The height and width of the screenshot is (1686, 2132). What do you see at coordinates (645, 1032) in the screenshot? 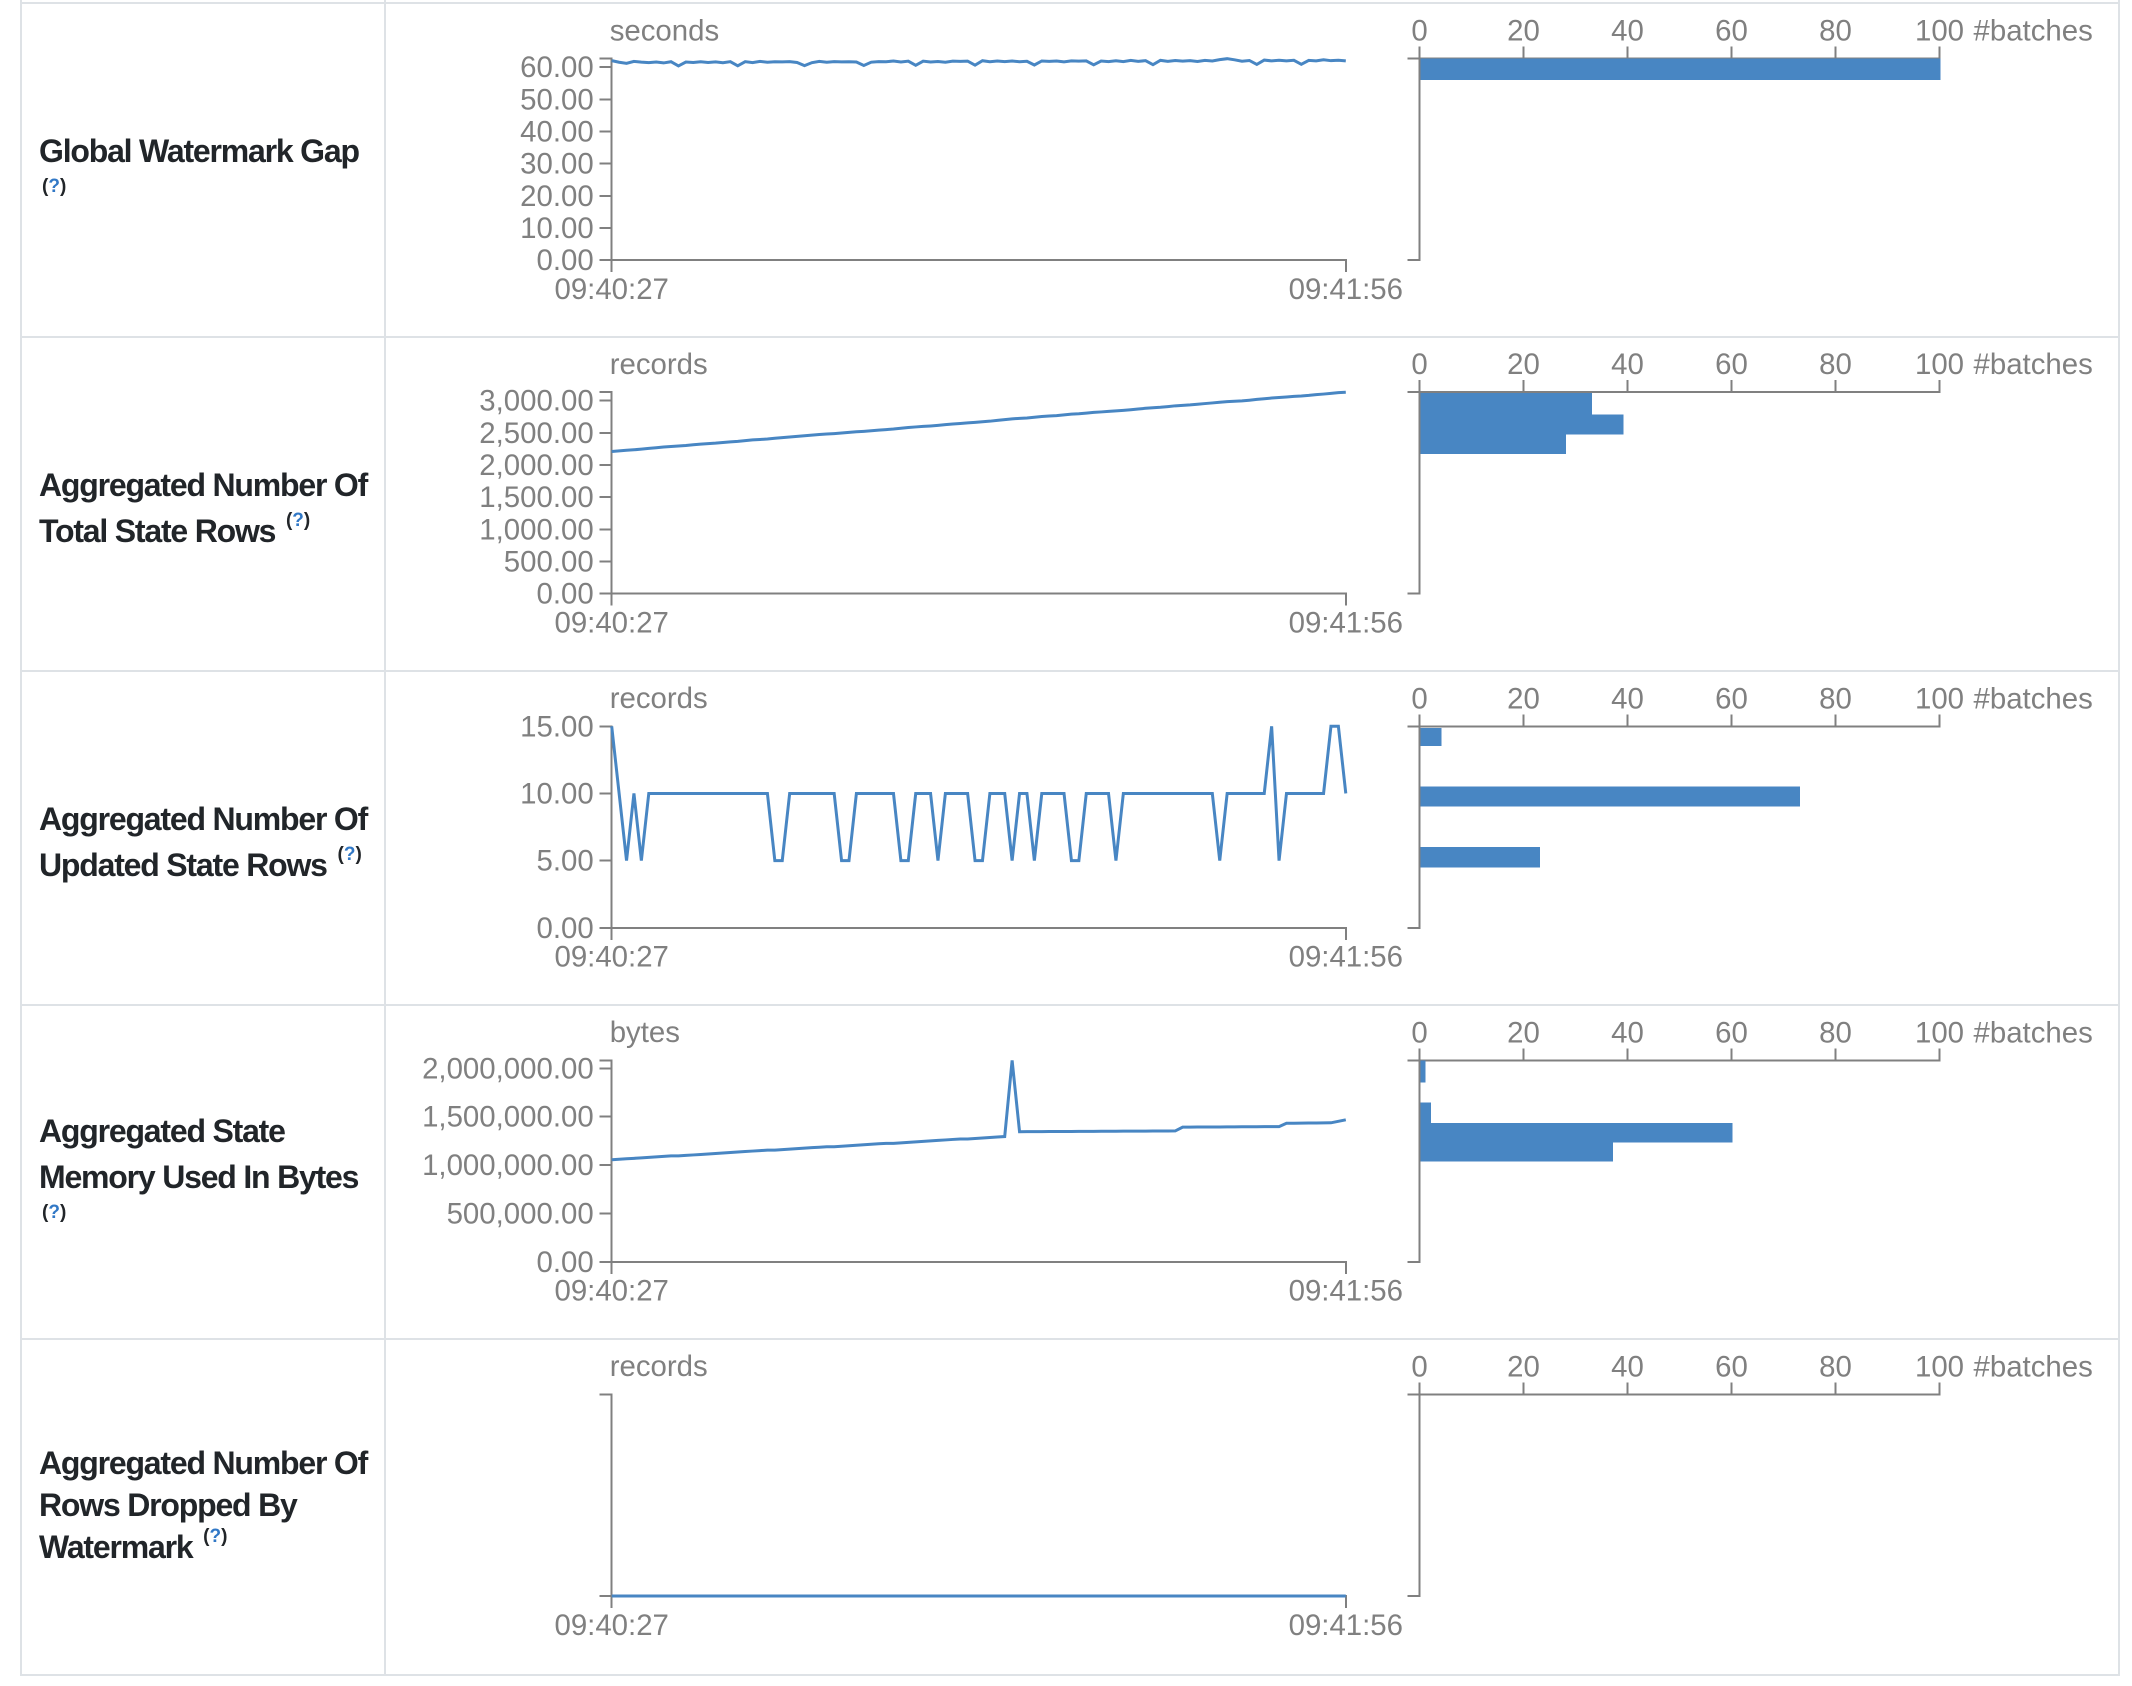
I see `svg-text: bytes` at bounding box center [645, 1032].